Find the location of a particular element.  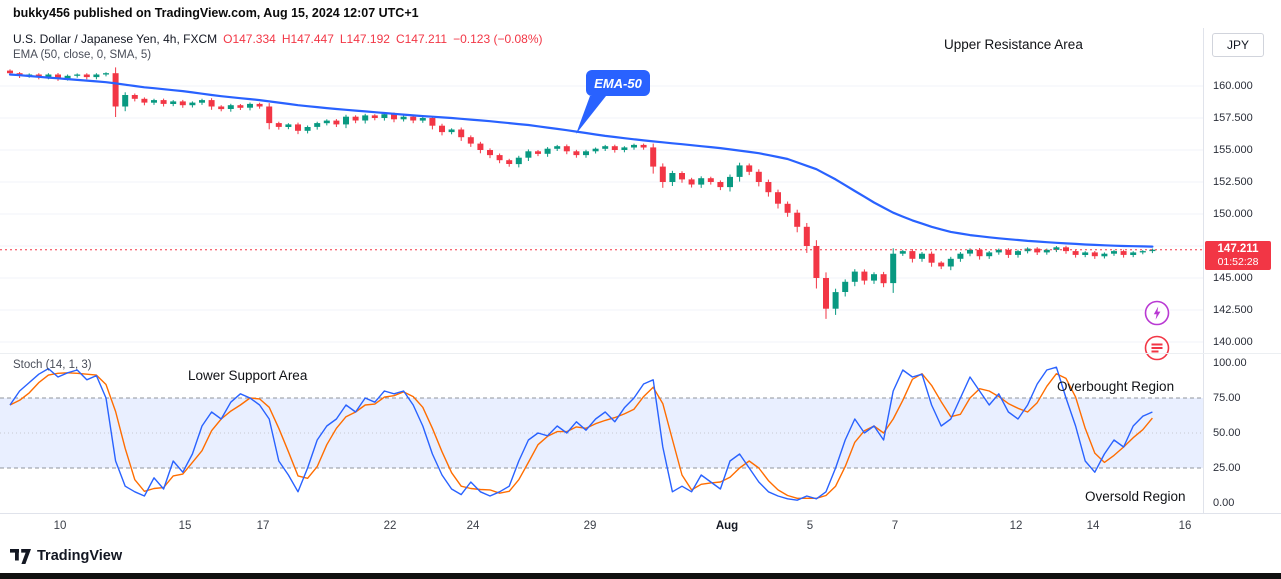

time-axis-label: 17 is located at coordinates (263, 526).